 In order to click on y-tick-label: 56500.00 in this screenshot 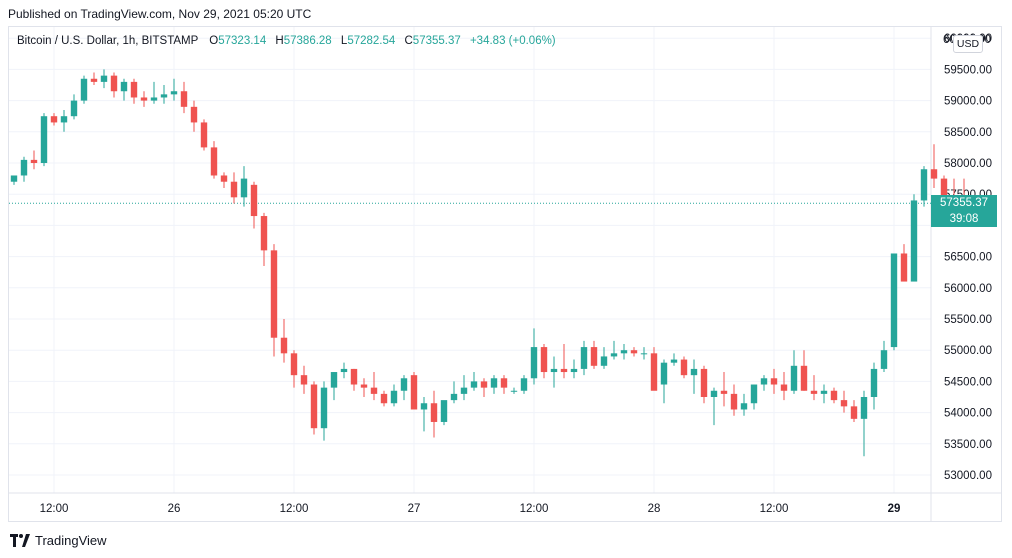, I will do `click(968, 258)`.